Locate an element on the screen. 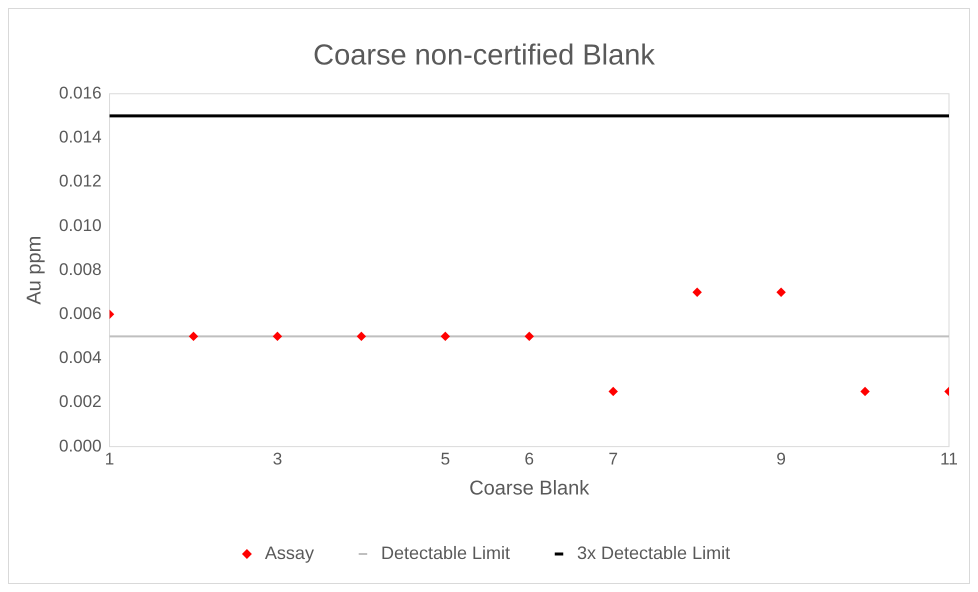 Image resolution: width=978 pixels, height=592 pixels. y-axis-title: Au ppm is located at coordinates (35, 270).